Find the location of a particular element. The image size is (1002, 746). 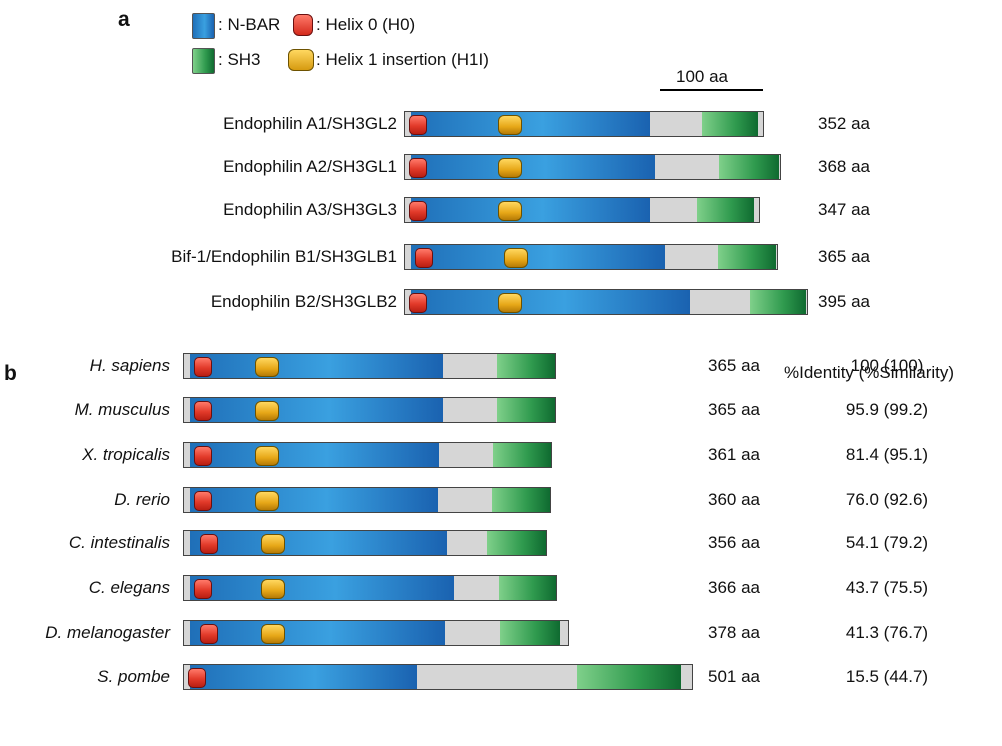

protein-length: 347 aa is located at coordinates (844, 209).